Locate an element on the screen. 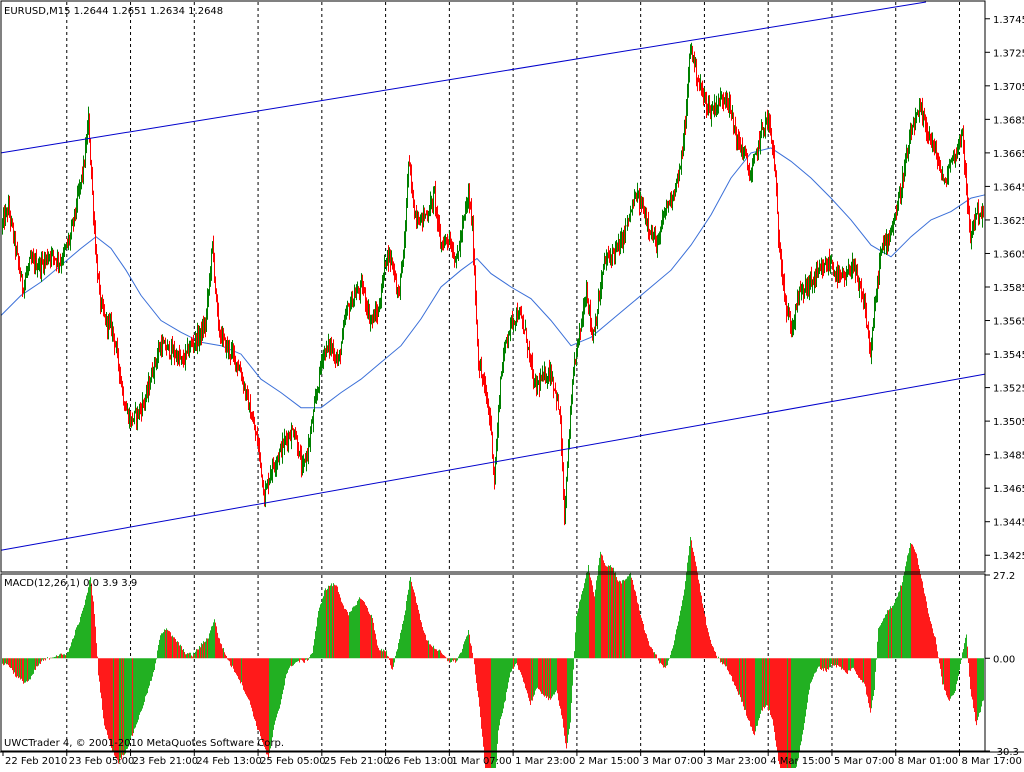 The width and height of the screenshot is (1024, 772). time-tick-label: 2 Mar 15:00 is located at coordinates (609, 761).